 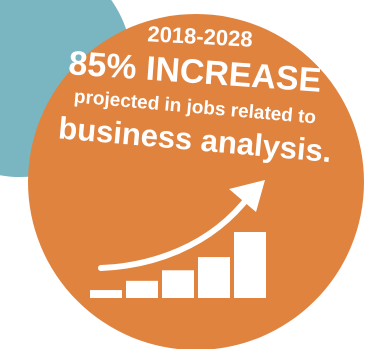 What do you see at coordinates (178, 265) in the screenshot?
I see `growth-bars` at bounding box center [178, 265].